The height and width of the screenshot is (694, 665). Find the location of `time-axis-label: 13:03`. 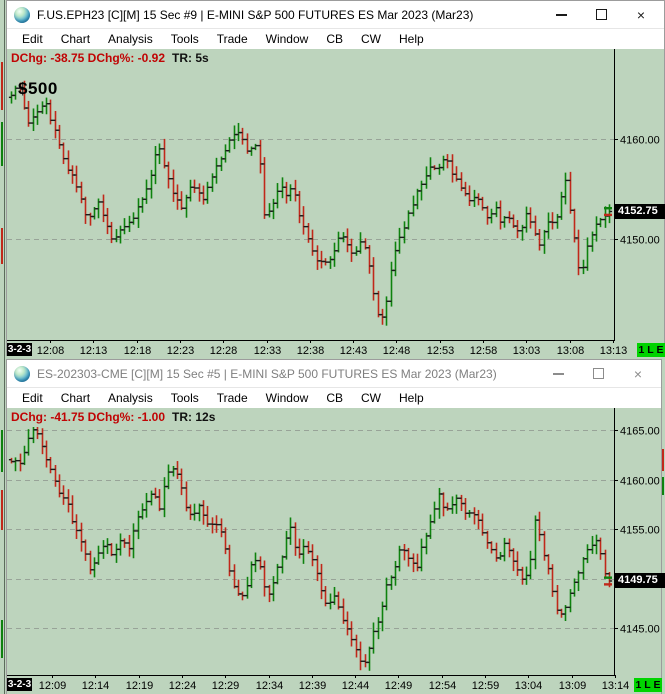

time-axis-label: 13:03 is located at coordinates (527, 351).